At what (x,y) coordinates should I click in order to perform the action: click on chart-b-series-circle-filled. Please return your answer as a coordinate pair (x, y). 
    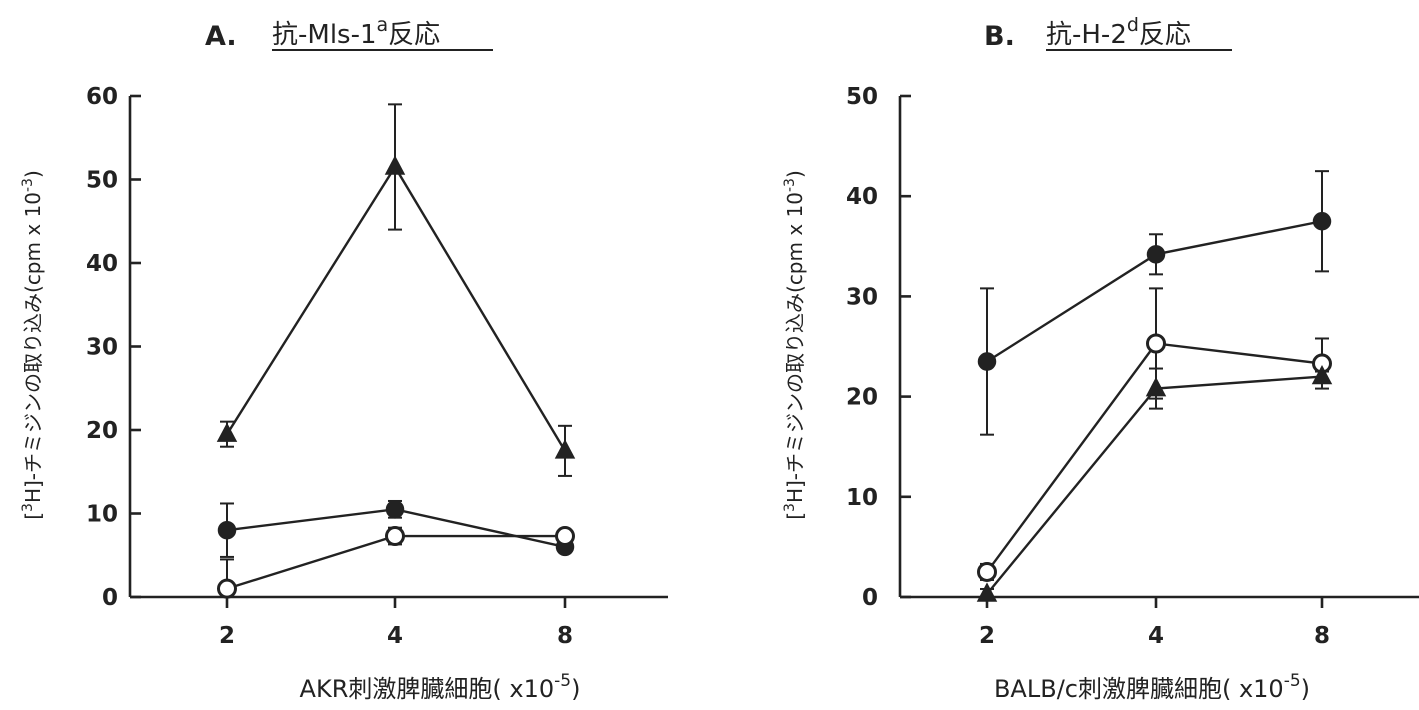
    Looking at the image, I should click on (1154, 303).